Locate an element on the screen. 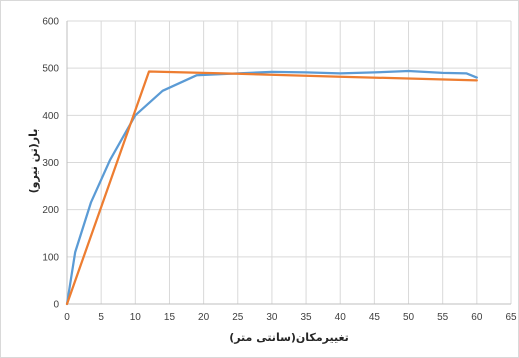 This screenshot has height=358, width=519. x-tick-label: 40 is located at coordinates (341, 317).